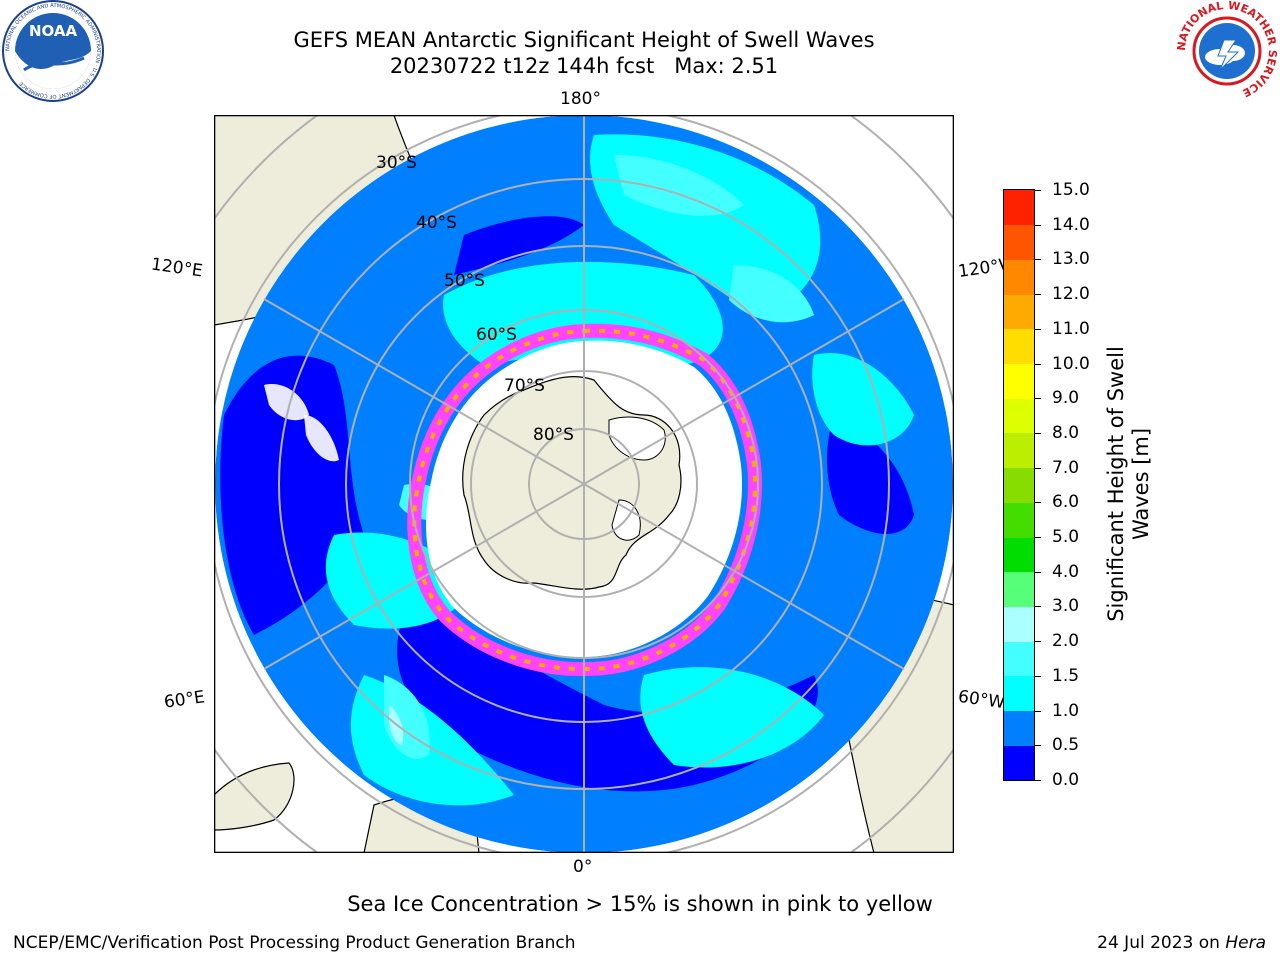 This screenshot has width=1280, height=960. Describe the element at coordinates (1066, 711) in the screenshot. I see `colorbar-tick-label: 1.0` at that location.